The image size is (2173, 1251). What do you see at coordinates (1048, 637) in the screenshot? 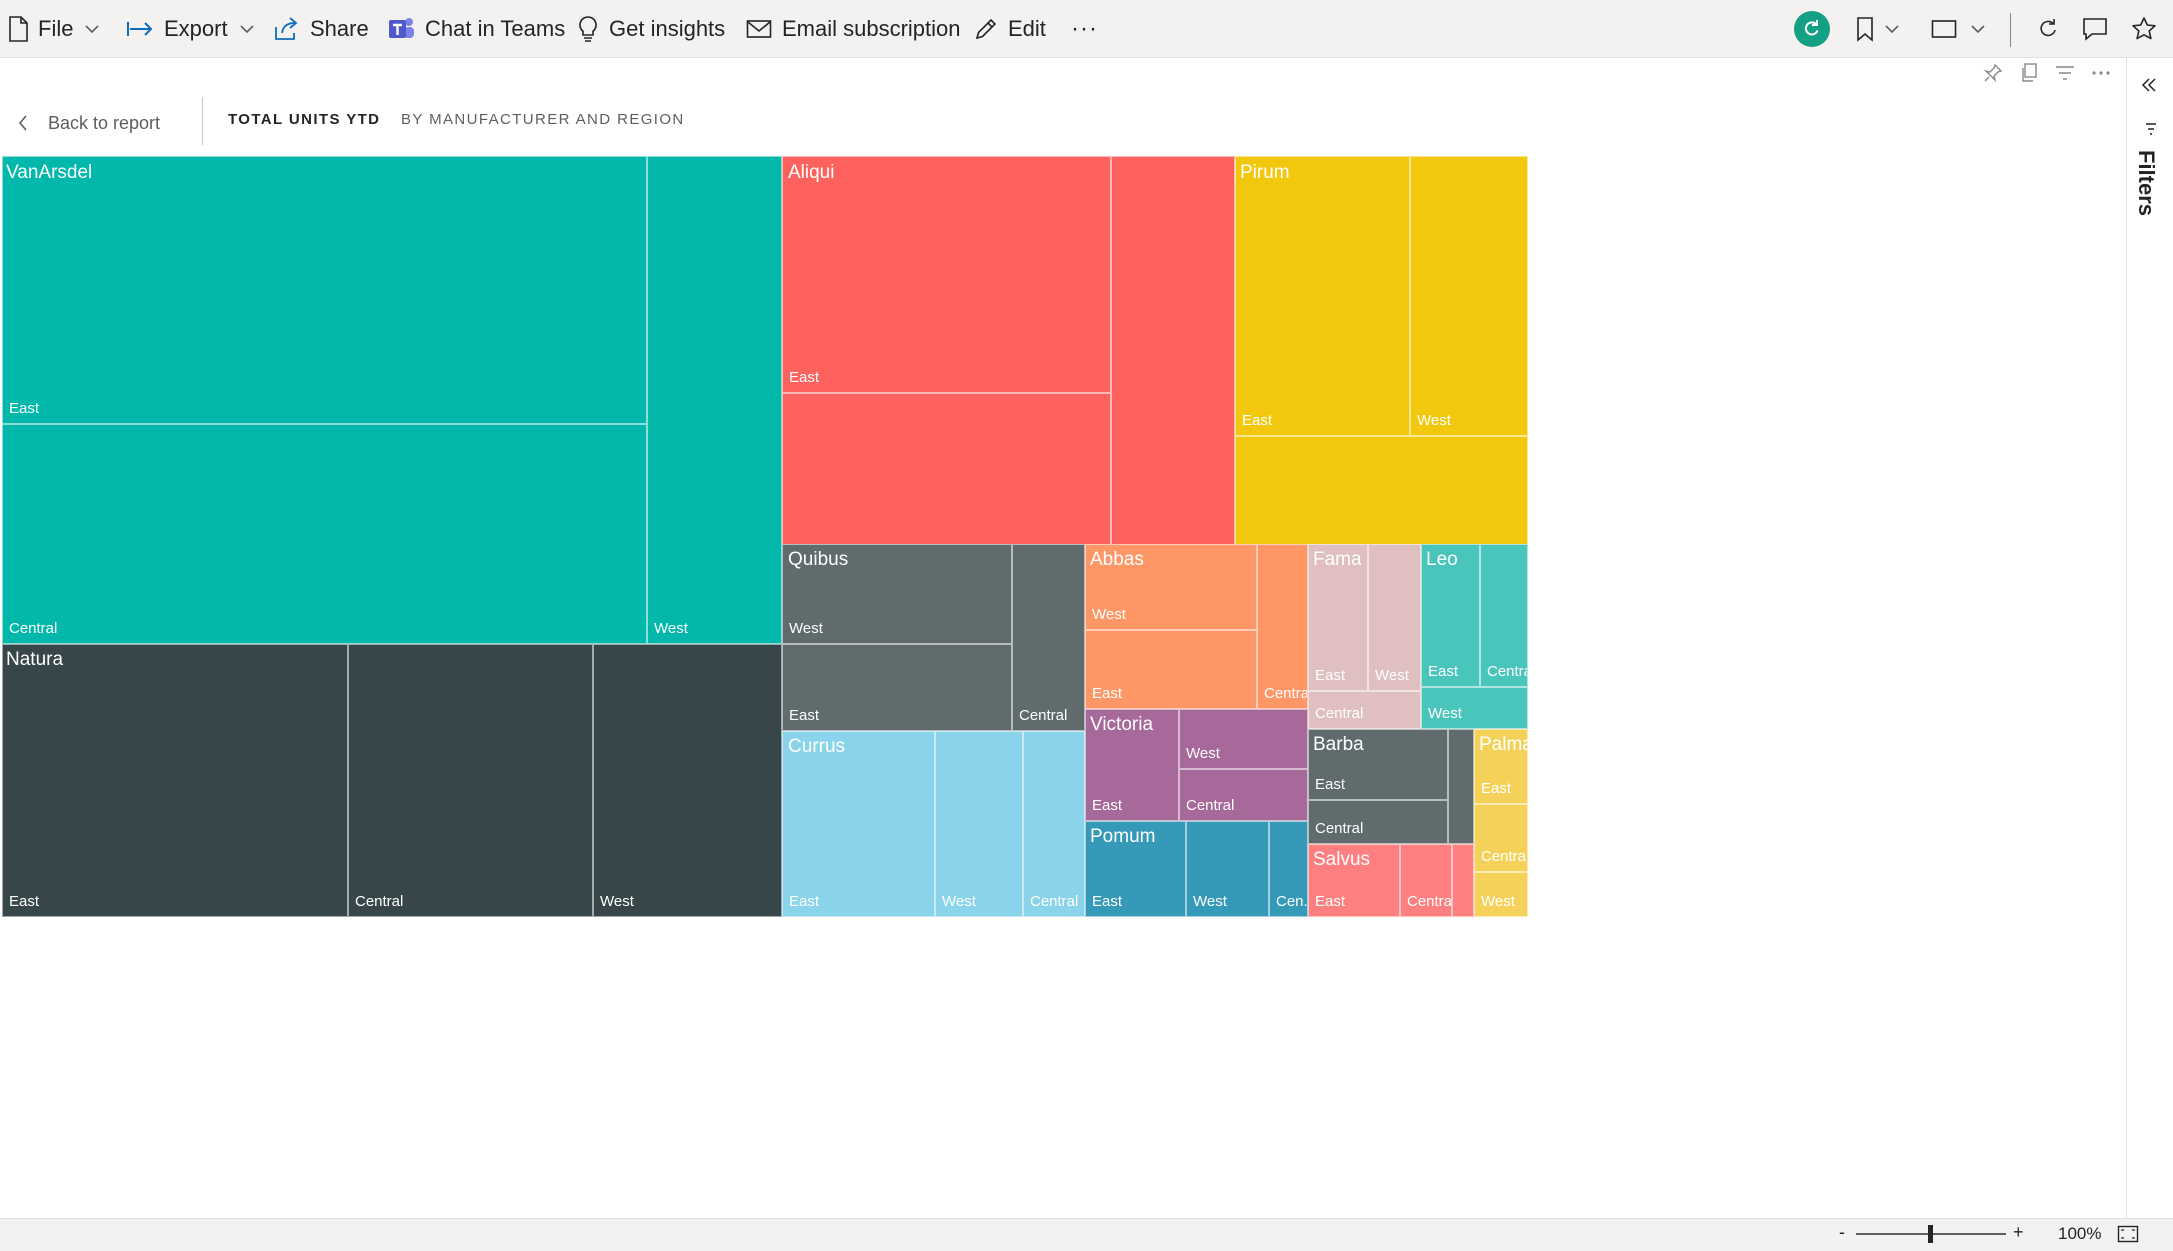
I see `treemap-tile-quibus-central: Central` at bounding box center [1048, 637].